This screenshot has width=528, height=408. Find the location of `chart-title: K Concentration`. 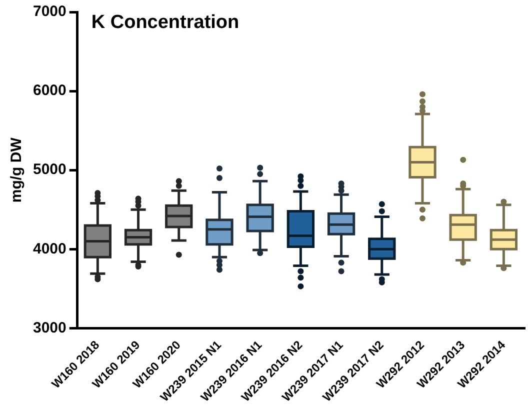

chart-title: K Concentration is located at coordinates (165, 23).